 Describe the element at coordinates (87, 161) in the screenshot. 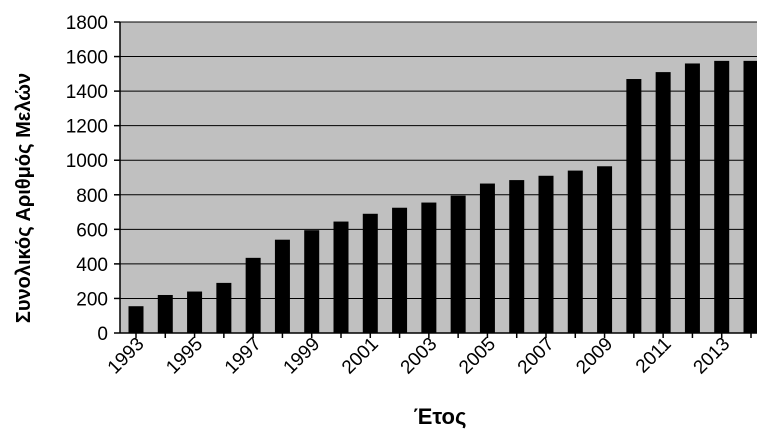

I see `y-tick-label: 1000` at that location.